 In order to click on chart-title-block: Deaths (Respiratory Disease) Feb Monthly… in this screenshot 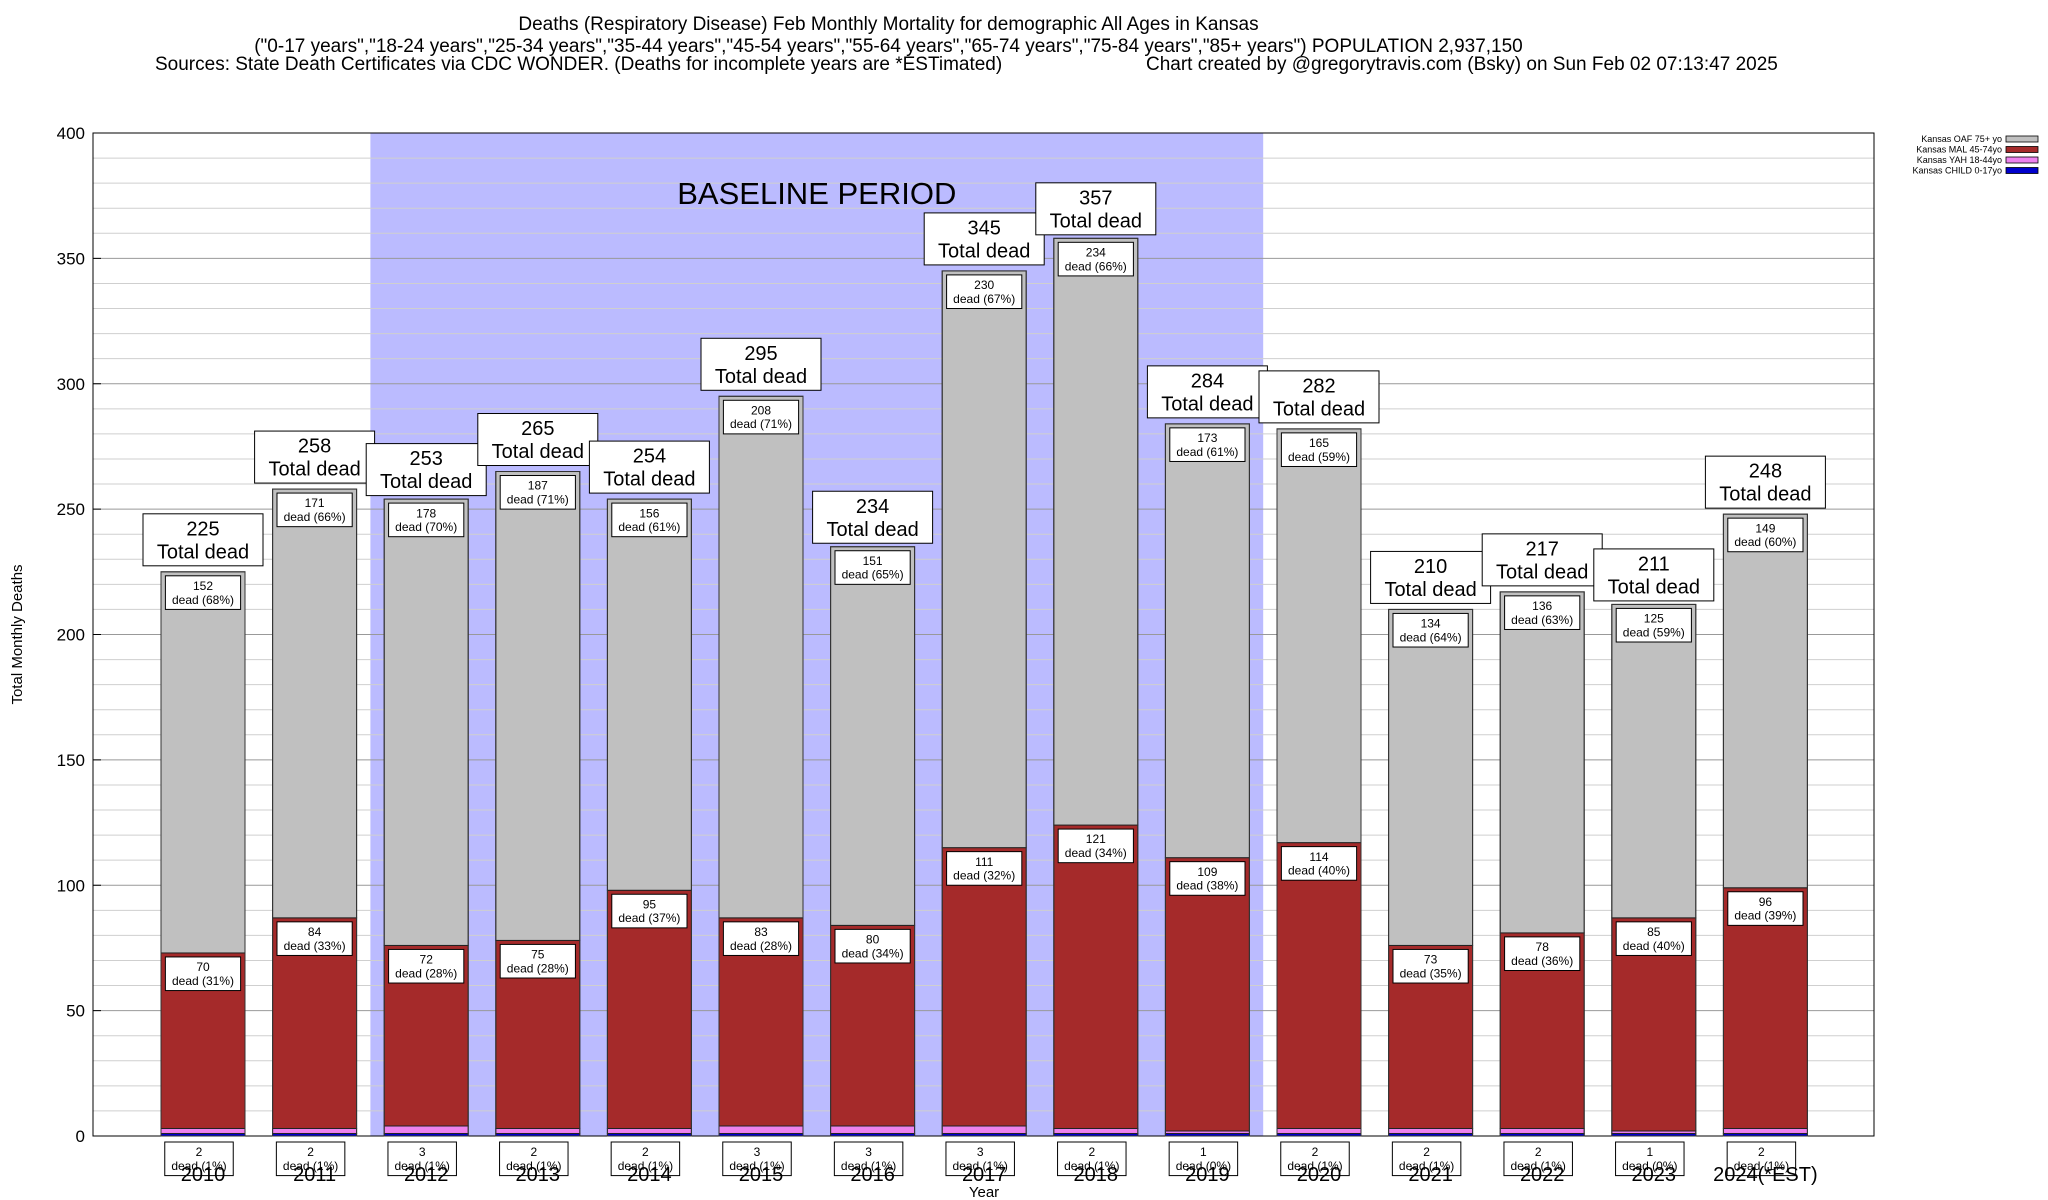, I will do `click(888, 36)`.